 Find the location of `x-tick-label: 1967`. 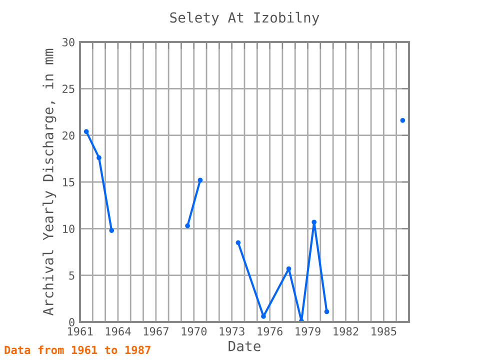

x-tick-label: 1967 is located at coordinates (156, 331).